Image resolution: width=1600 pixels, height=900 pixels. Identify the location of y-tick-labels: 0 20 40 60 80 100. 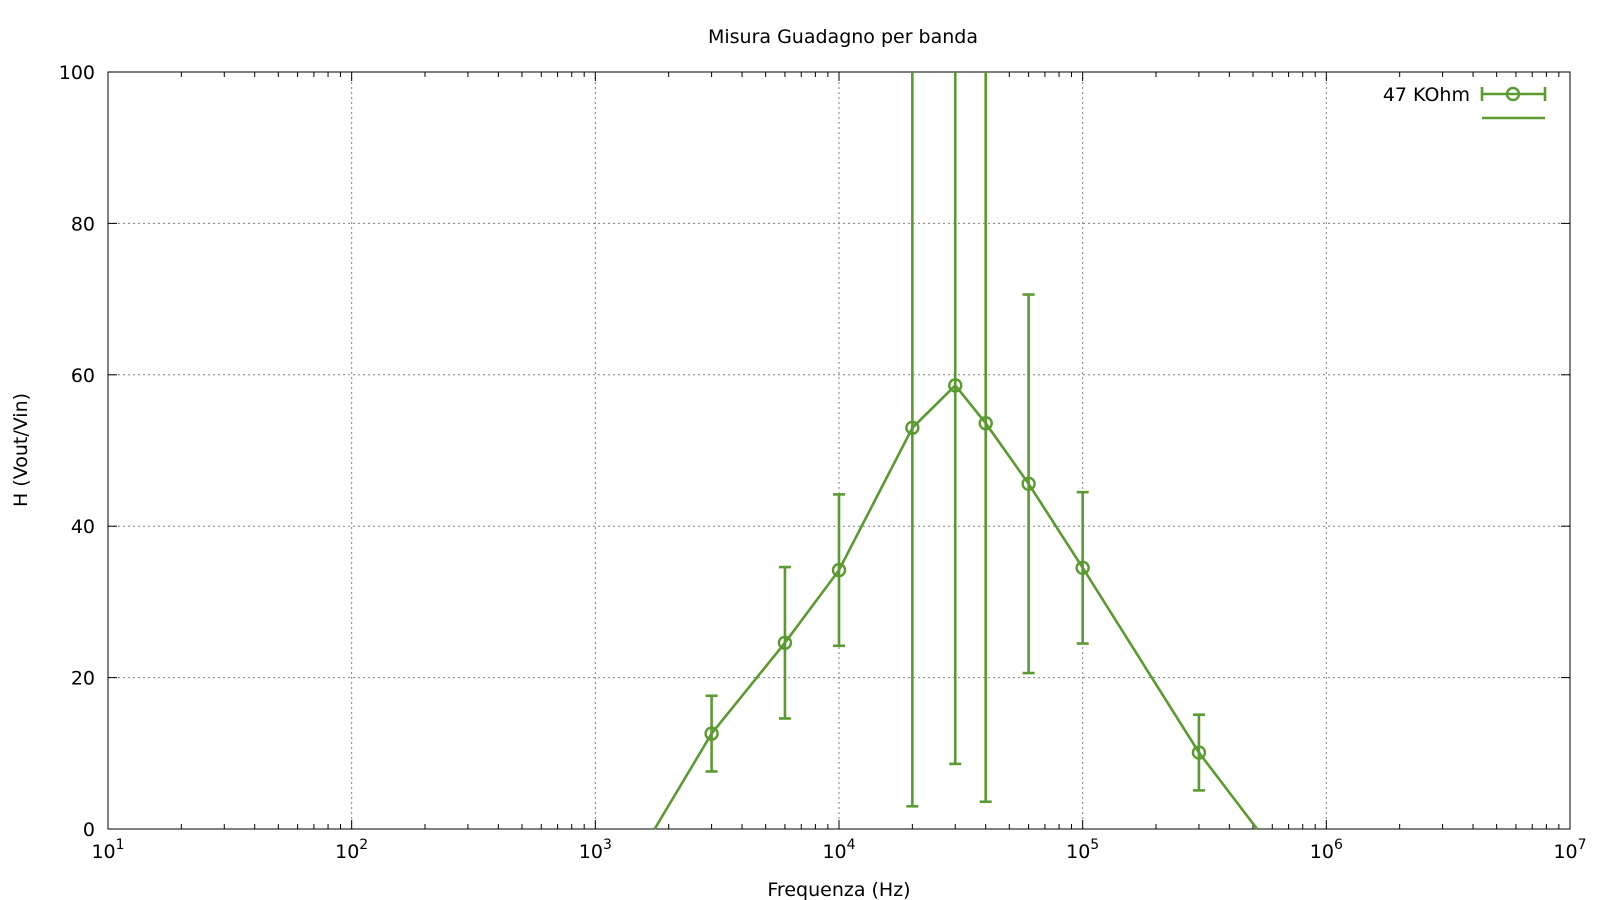
(77, 451).